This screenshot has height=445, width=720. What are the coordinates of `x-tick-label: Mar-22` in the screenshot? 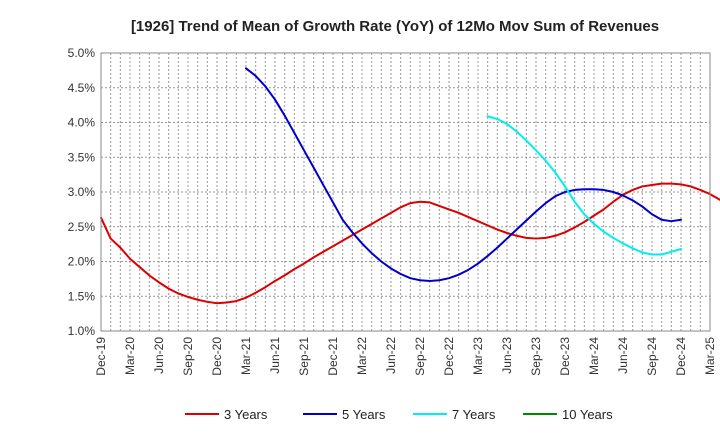 It's located at (362, 356).